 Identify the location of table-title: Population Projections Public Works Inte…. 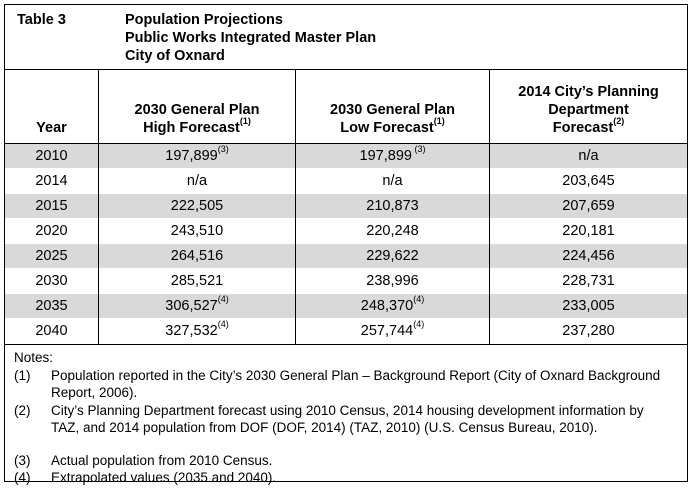
(250, 38).